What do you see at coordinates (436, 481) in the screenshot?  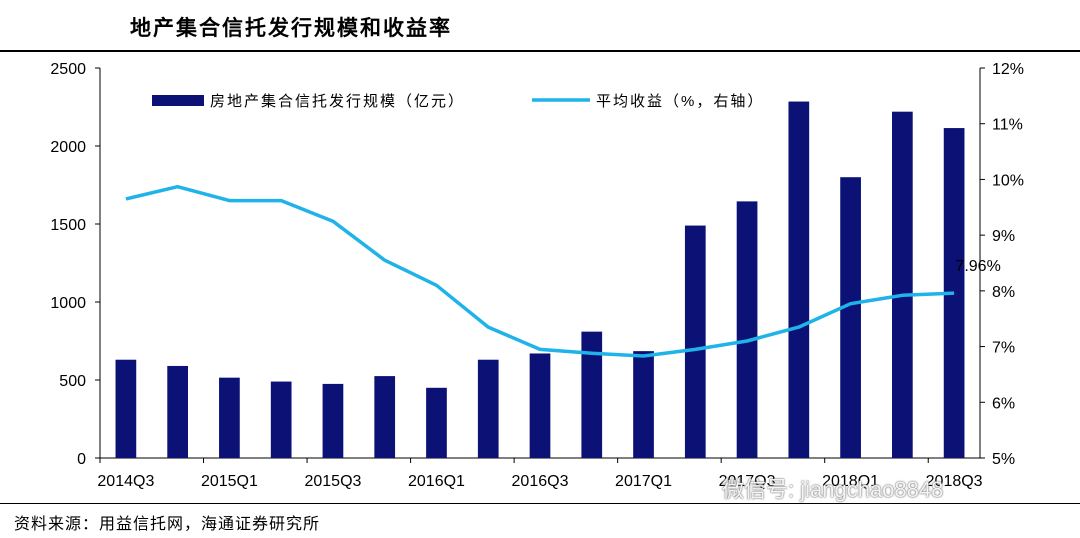 I see `x-tick-label: 2016Q1` at bounding box center [436, 481].